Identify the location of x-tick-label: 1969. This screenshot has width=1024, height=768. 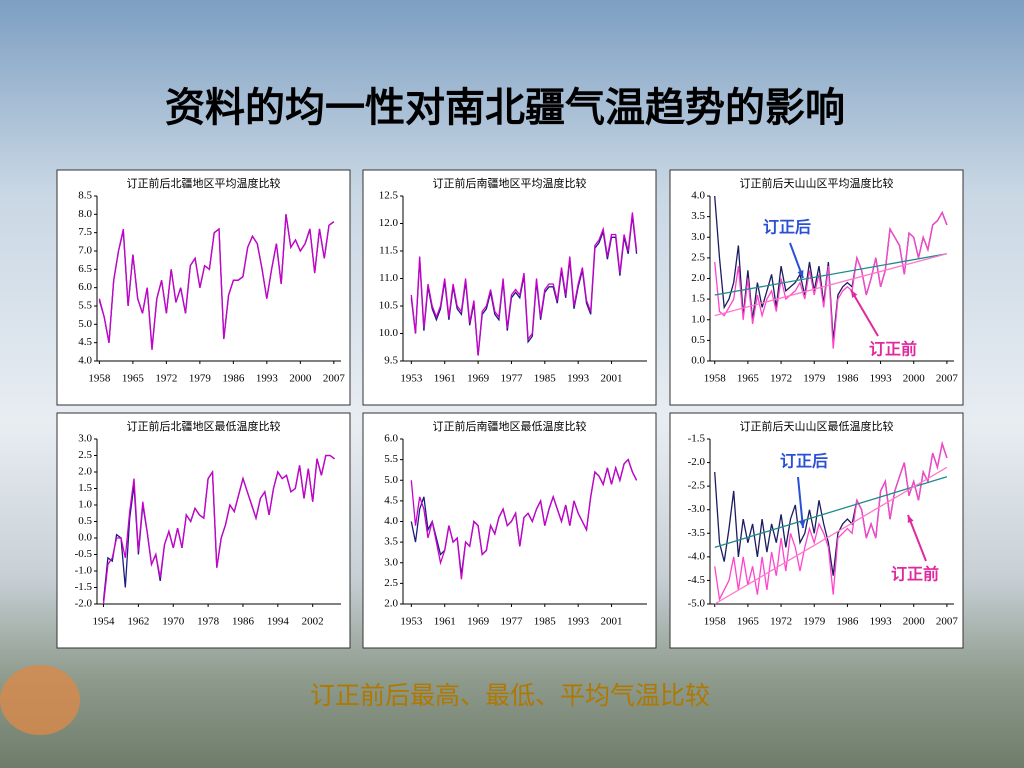
(478, 379).